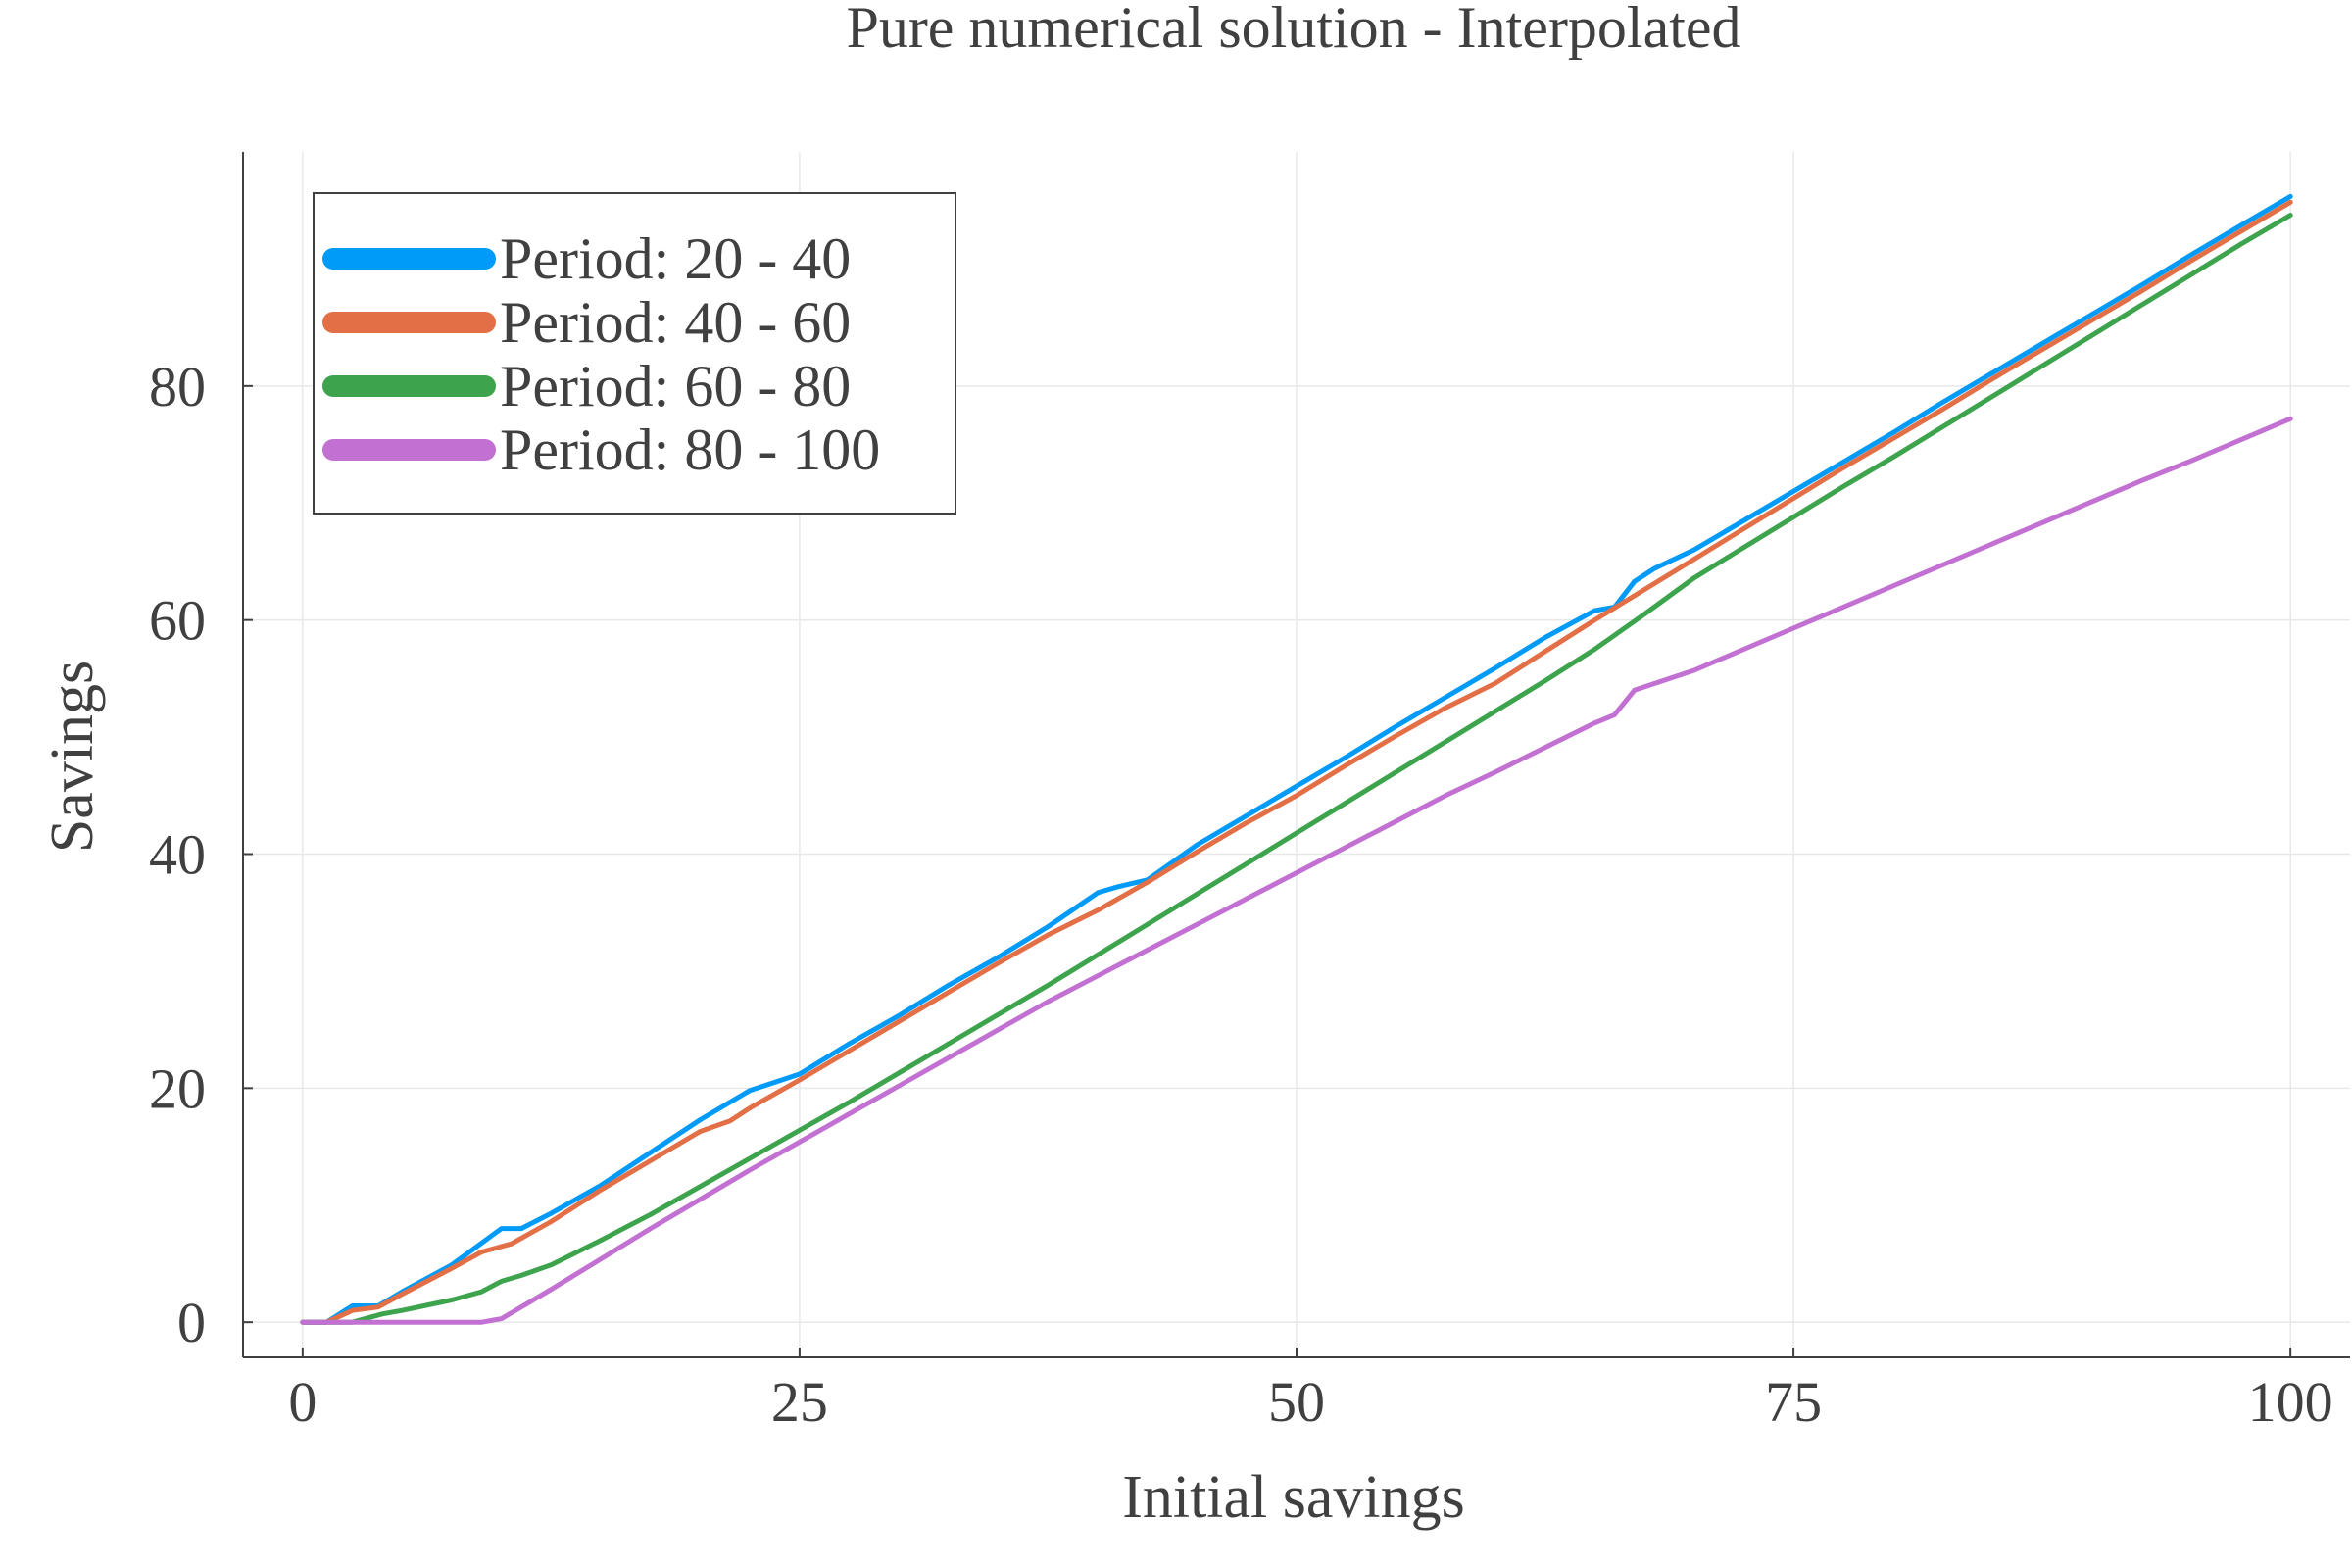 This screenshot has width=2352, height=1568. What do you see at coordinates (302, 1402) in the screenshot?
I see `x-tick-label: 0` at bounding box center [302, 1402].